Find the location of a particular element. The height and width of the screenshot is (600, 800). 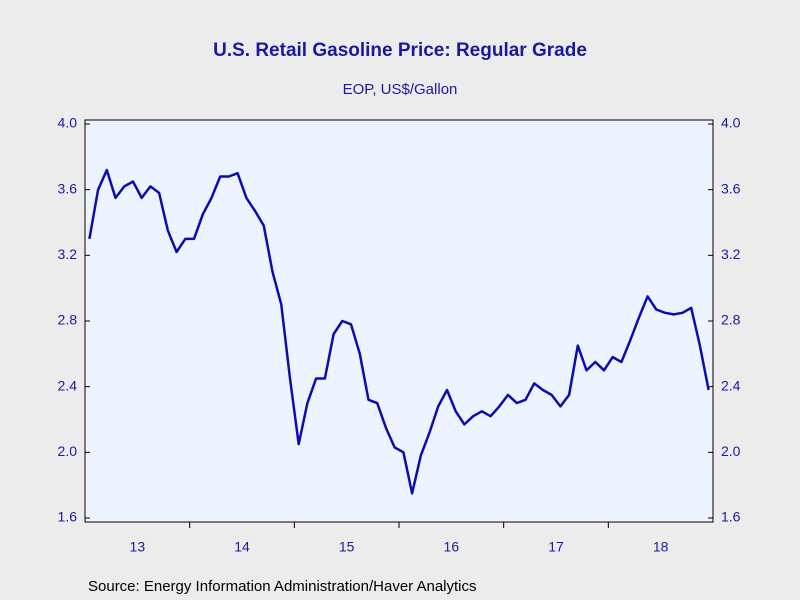

x-tick-label: 17 is located at coordinates (556, 547).